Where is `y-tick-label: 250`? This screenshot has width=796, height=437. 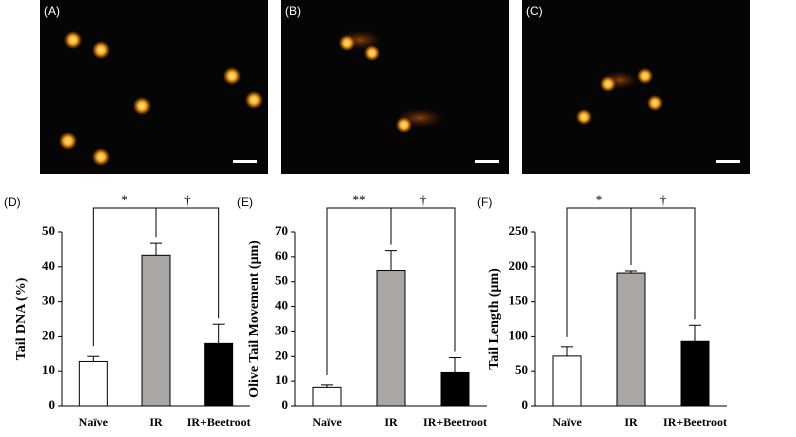
y-tick-label: 250 is located at coordinates (519, 230).